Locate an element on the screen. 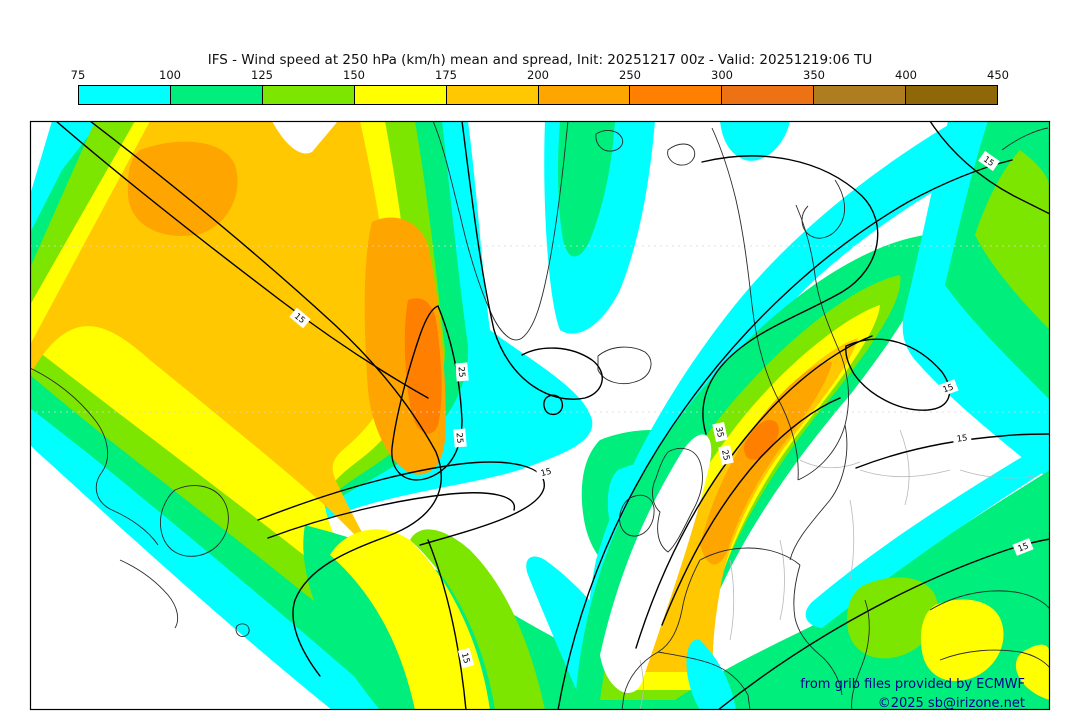 This screenshot has height=718, width=1080. colorbar-tick-150: 150 is located at coordinates (354, 75).